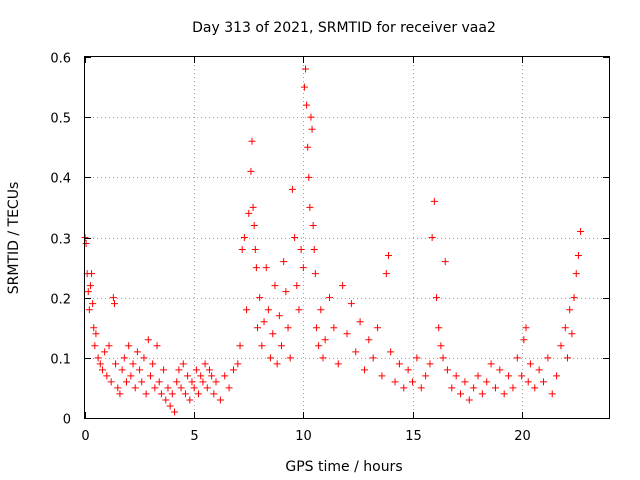 Image resolution: width=640 pixels, height=480 pixels. I want to click on y-tick-labels: 0 0.1 0.2 0.3 0.4 0.5 0.6, so click(60, 240).